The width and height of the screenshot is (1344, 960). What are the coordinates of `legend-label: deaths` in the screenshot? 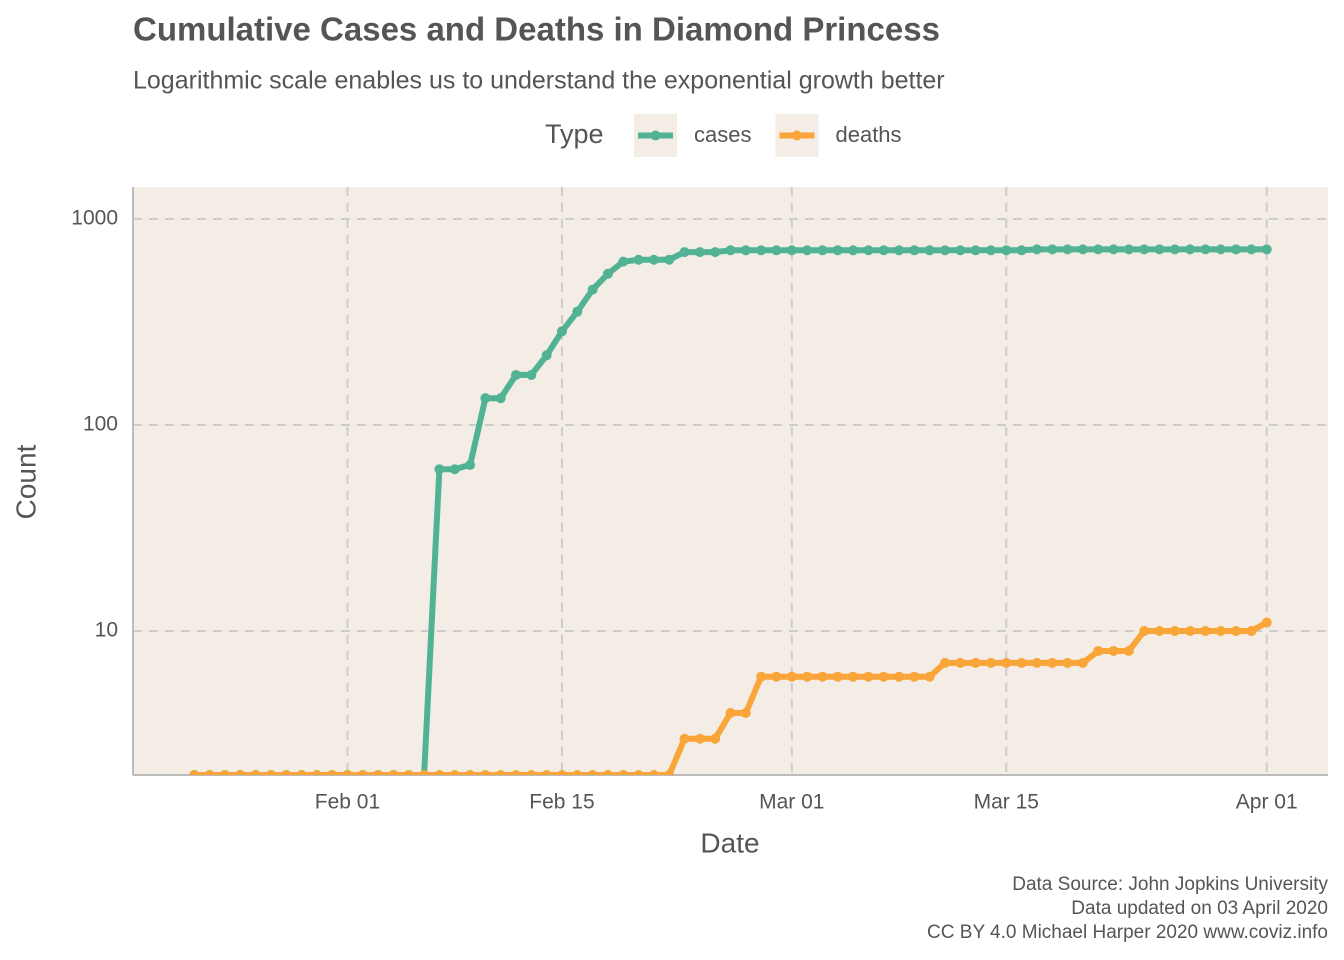 It's located at (868, 134).